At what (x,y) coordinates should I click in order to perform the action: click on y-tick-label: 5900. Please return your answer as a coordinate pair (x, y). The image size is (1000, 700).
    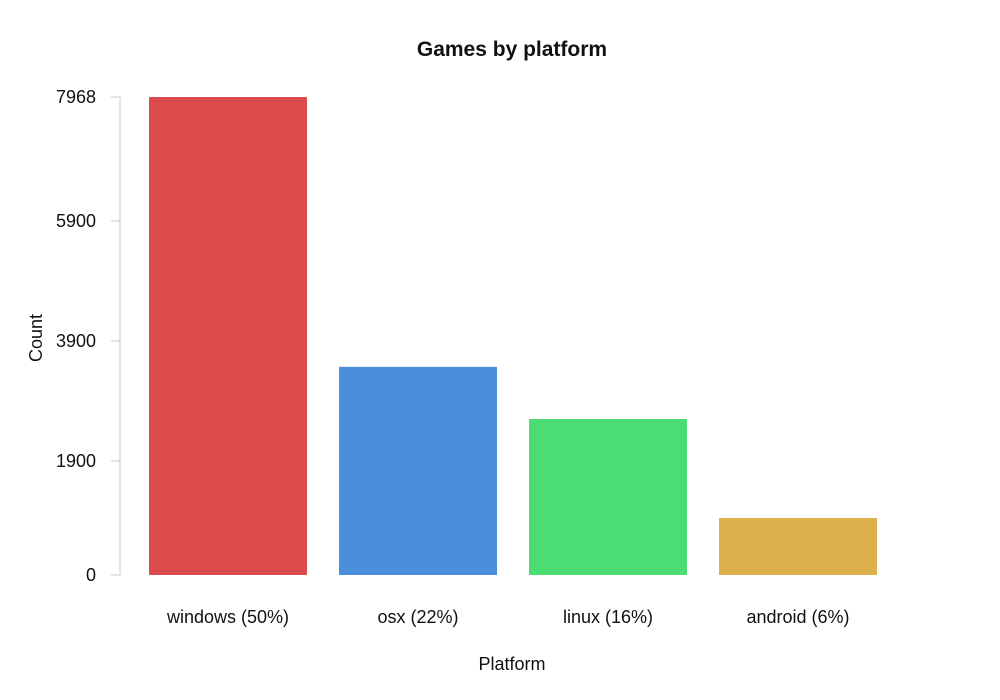
    Looking at the image, I should click on (76, 221).